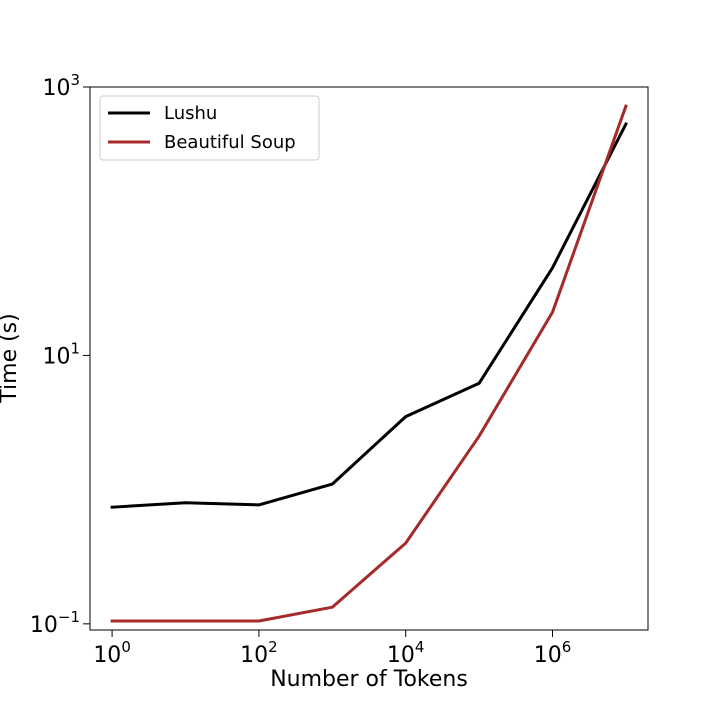 Image resolution: width=720 pixels, height=720 pixels. Describe the element at coordinates (259, 653) in the screenshot. I see `x-tick-label: 10²` at that location.